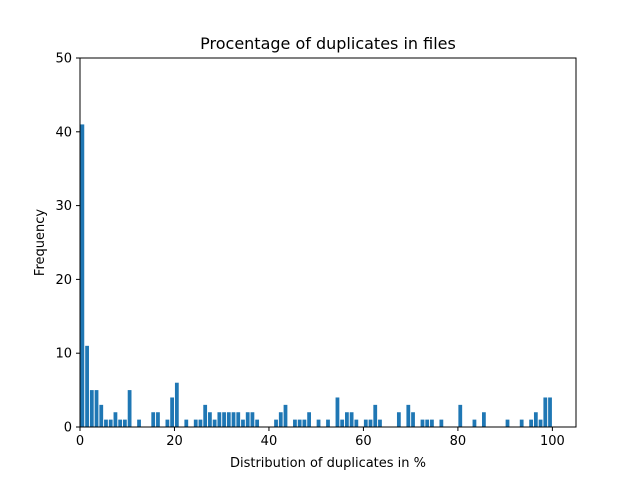  Describe the element at coordinates (63, 280) in the screenshot. I see `y-tick-label: 20` at that location.